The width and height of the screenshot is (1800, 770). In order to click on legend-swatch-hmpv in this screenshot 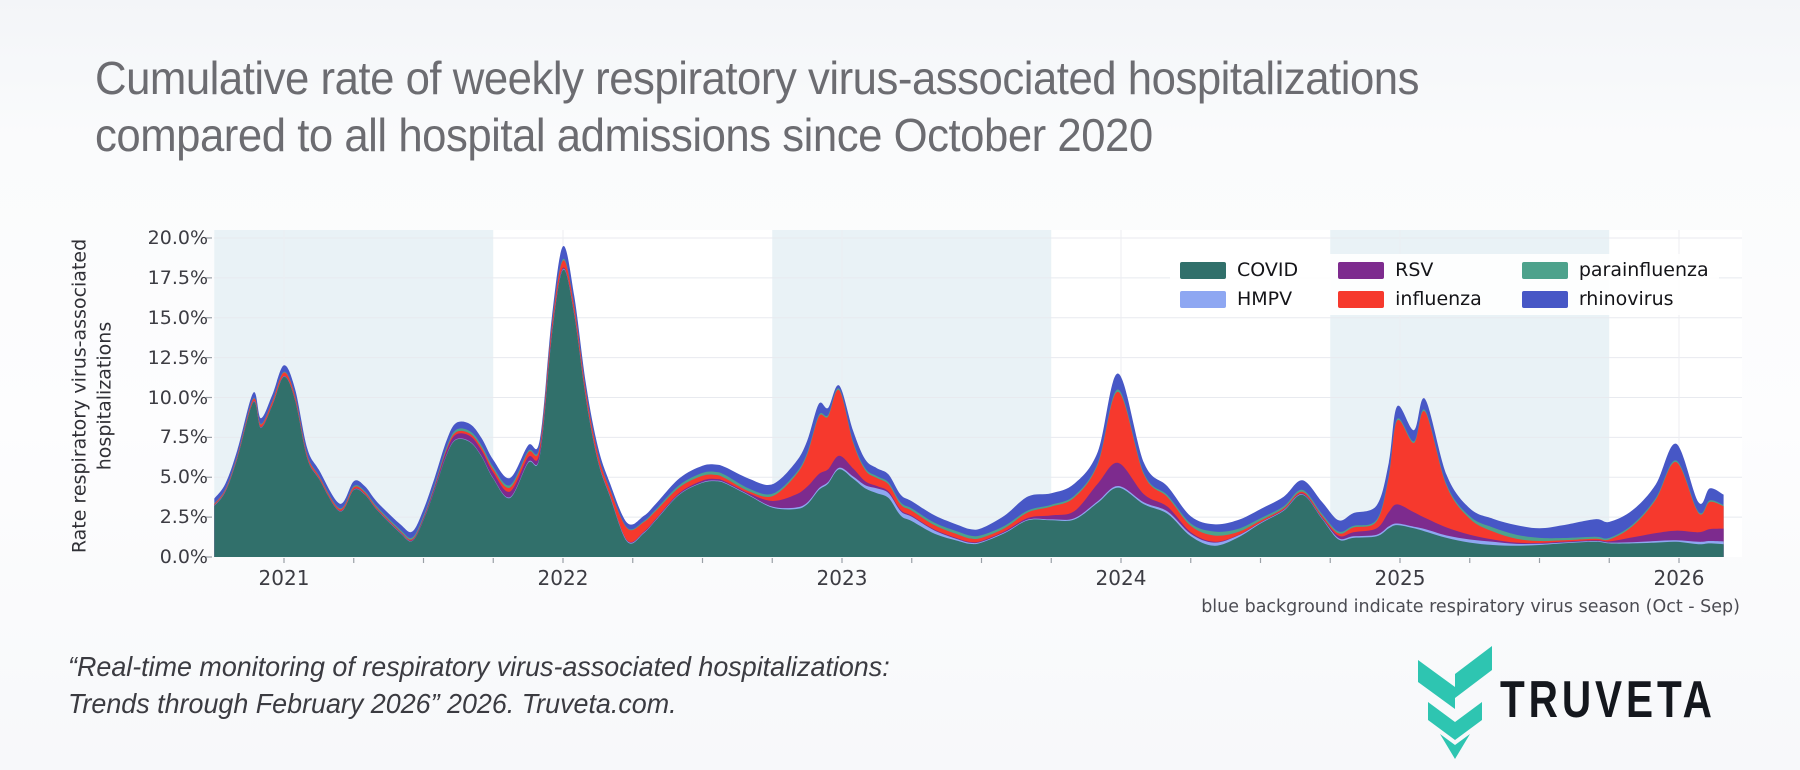, I will do `click(1203, 299)`.